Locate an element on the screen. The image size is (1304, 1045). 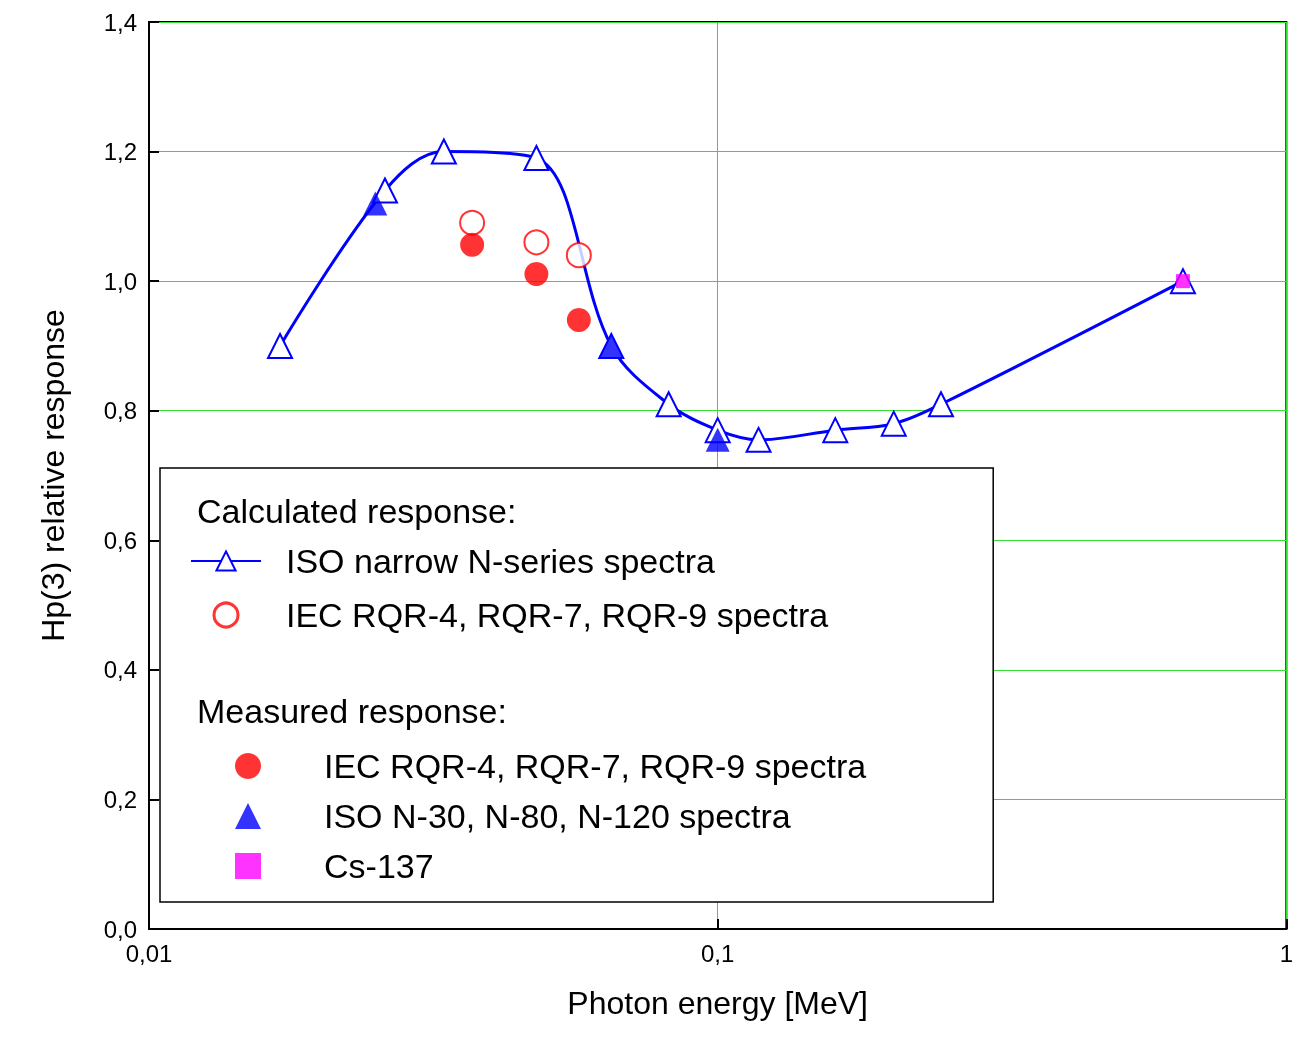
y-tick-label: 0,8 is located at coordinates (120, 411).